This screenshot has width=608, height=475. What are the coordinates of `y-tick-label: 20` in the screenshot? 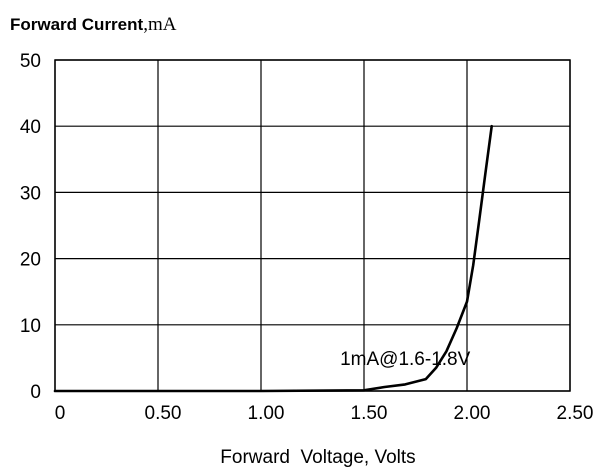 It's located at (30, 260).